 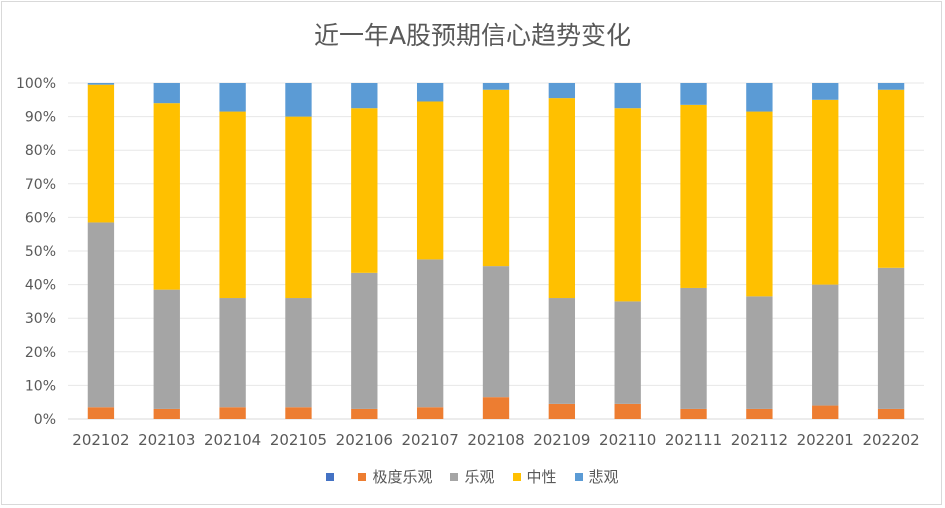 I want to click on x-tick-label: 202201, so click(x=825, y=440).